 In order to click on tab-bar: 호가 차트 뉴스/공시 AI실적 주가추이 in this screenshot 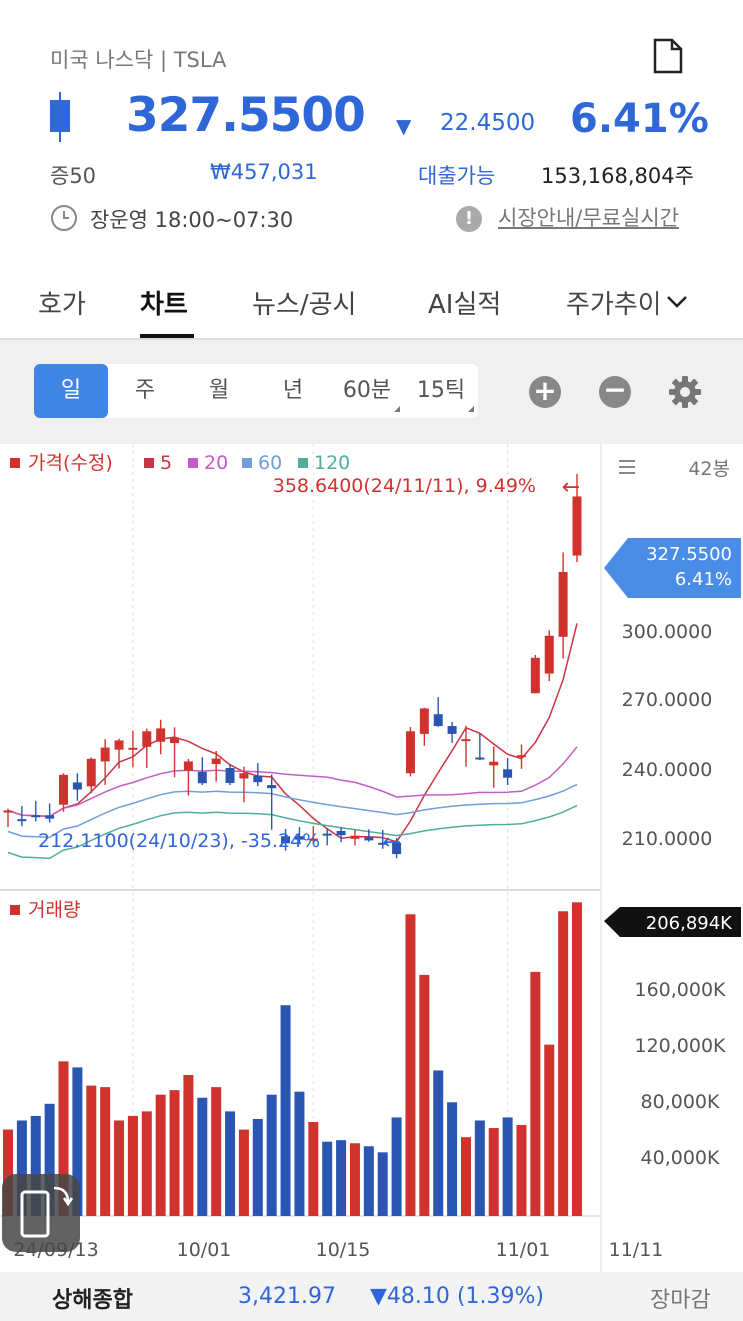, I will do `click(371, 305)`.